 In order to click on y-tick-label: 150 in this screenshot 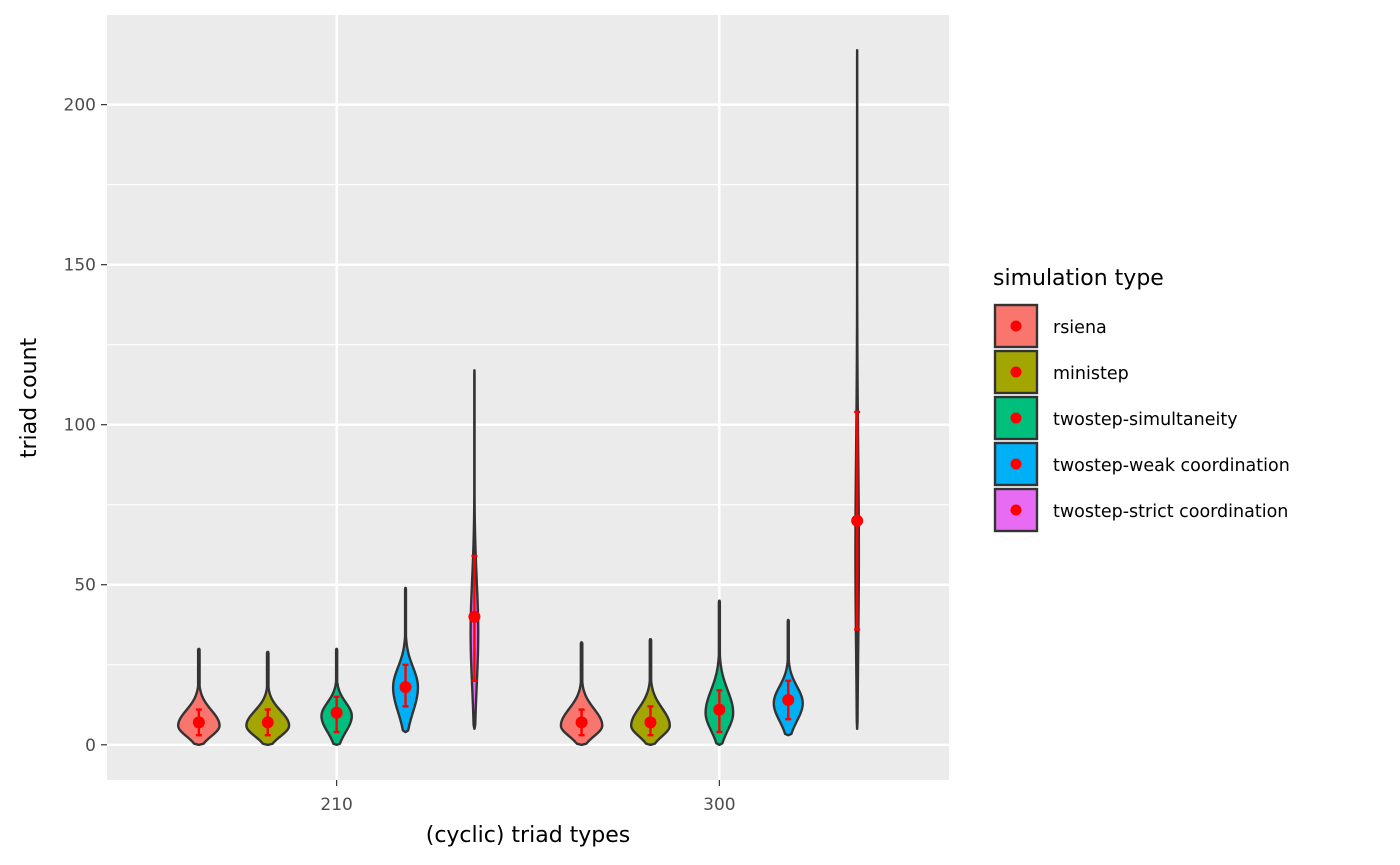, I will do `click(80, 266)`.